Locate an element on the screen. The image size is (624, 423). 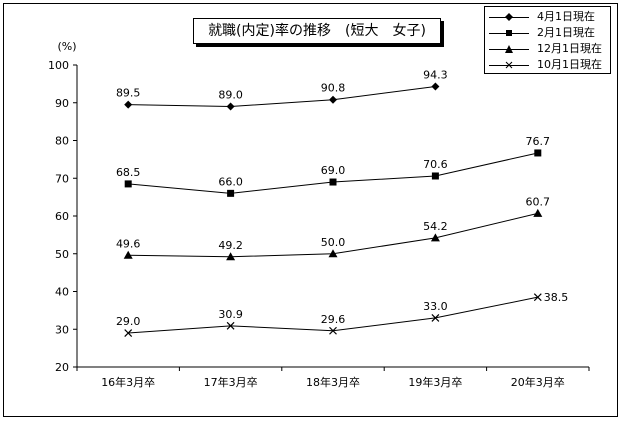
y-tick-label: 30 is located at coordinates (62, 329).